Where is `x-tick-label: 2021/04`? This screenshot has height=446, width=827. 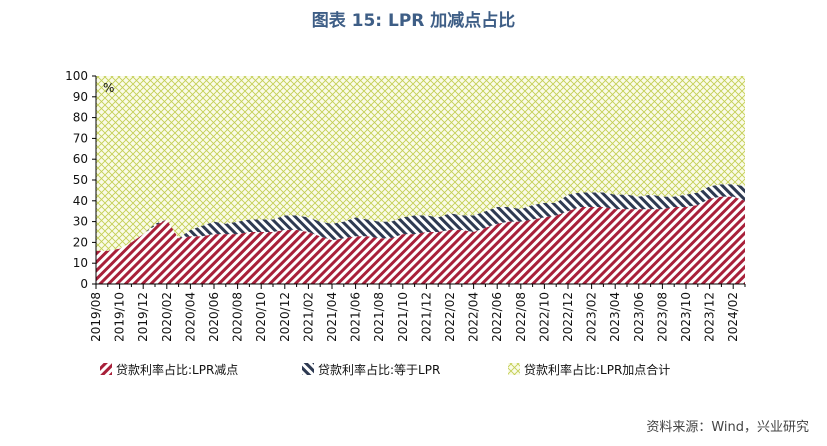
x-tick-label: 2021/04 is located at coordinates (332, 317).